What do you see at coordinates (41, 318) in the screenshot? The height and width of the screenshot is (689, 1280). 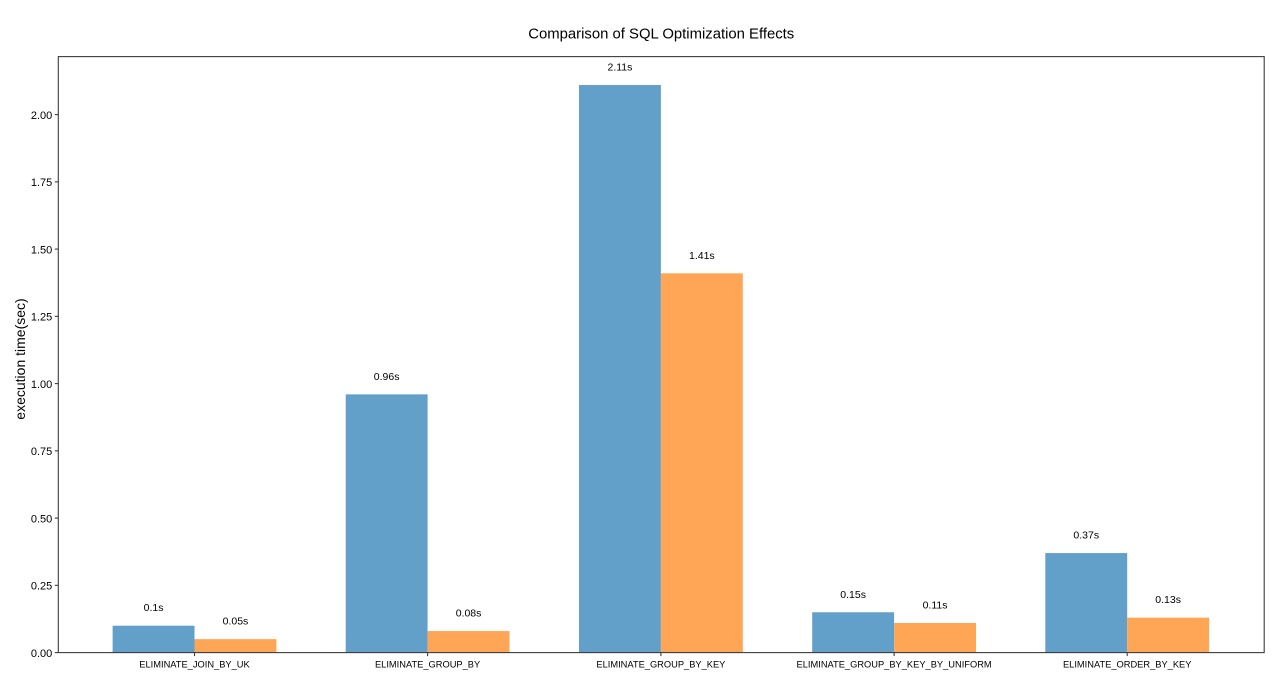 I see `svg-text: 1.25` at bounding box center [41, 318].